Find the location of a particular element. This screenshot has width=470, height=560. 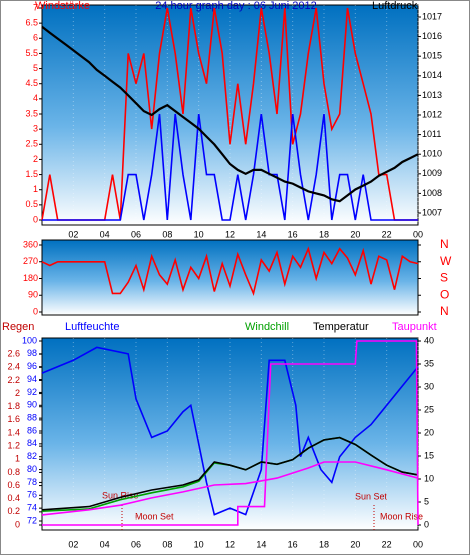

tick-label: 0.5 is located at coordinates (31, 204).